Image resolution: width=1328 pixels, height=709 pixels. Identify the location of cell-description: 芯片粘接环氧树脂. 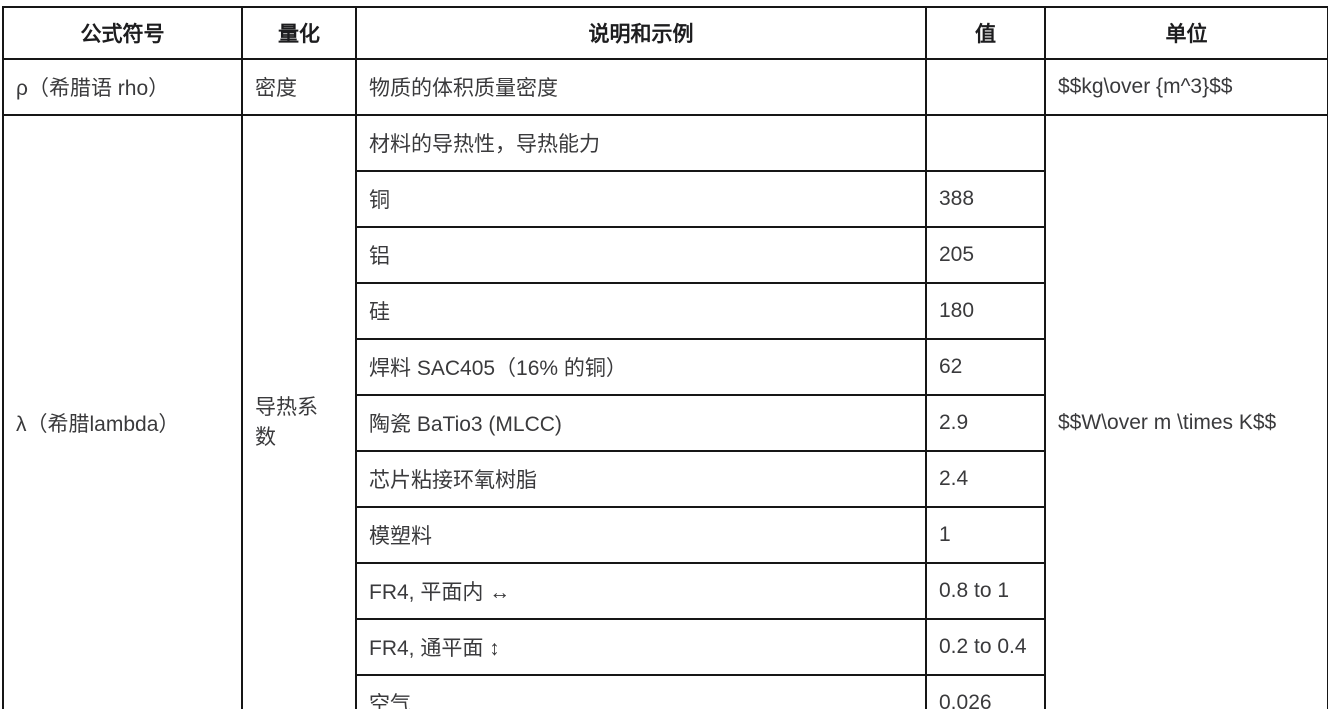
(641, 479).